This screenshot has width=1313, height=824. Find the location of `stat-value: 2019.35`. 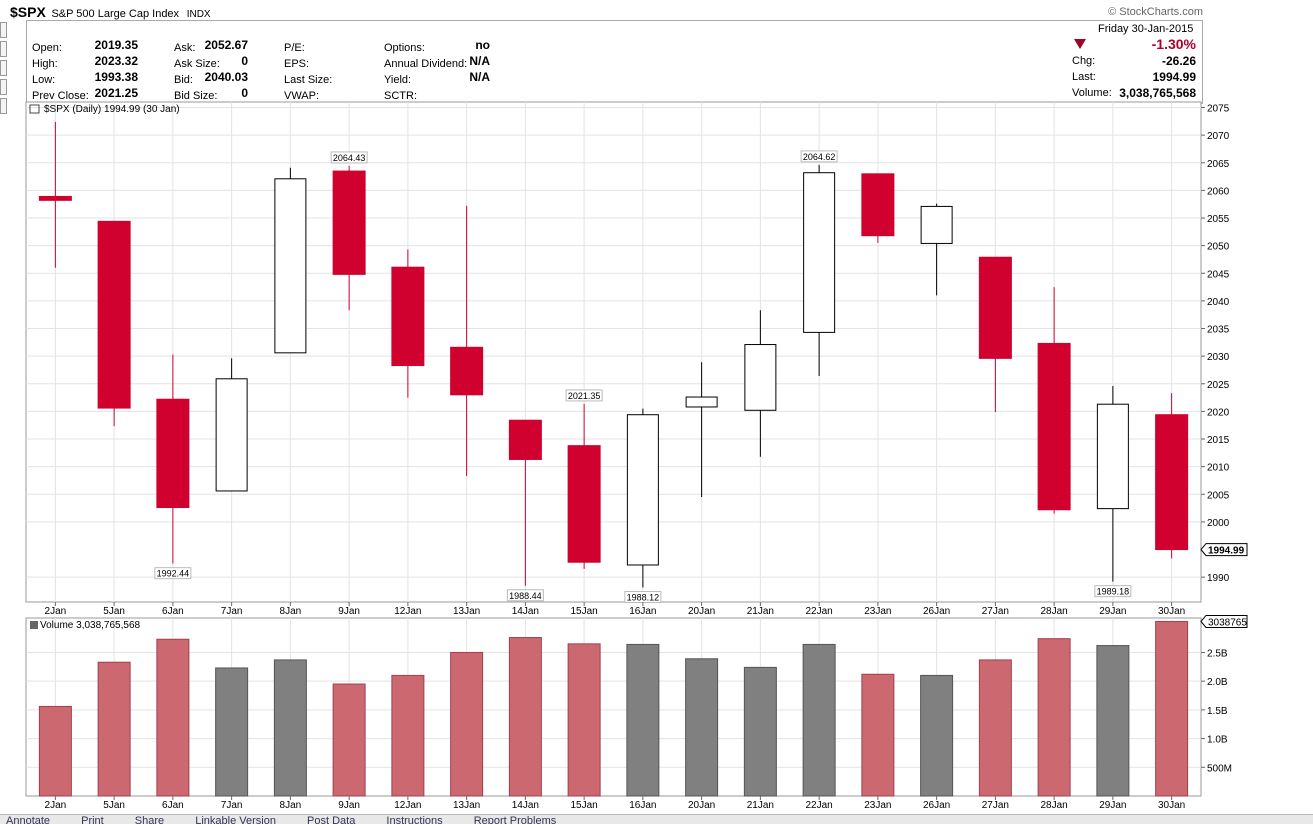

stat-value: 2019.35 is located at coordinates (116, 45).